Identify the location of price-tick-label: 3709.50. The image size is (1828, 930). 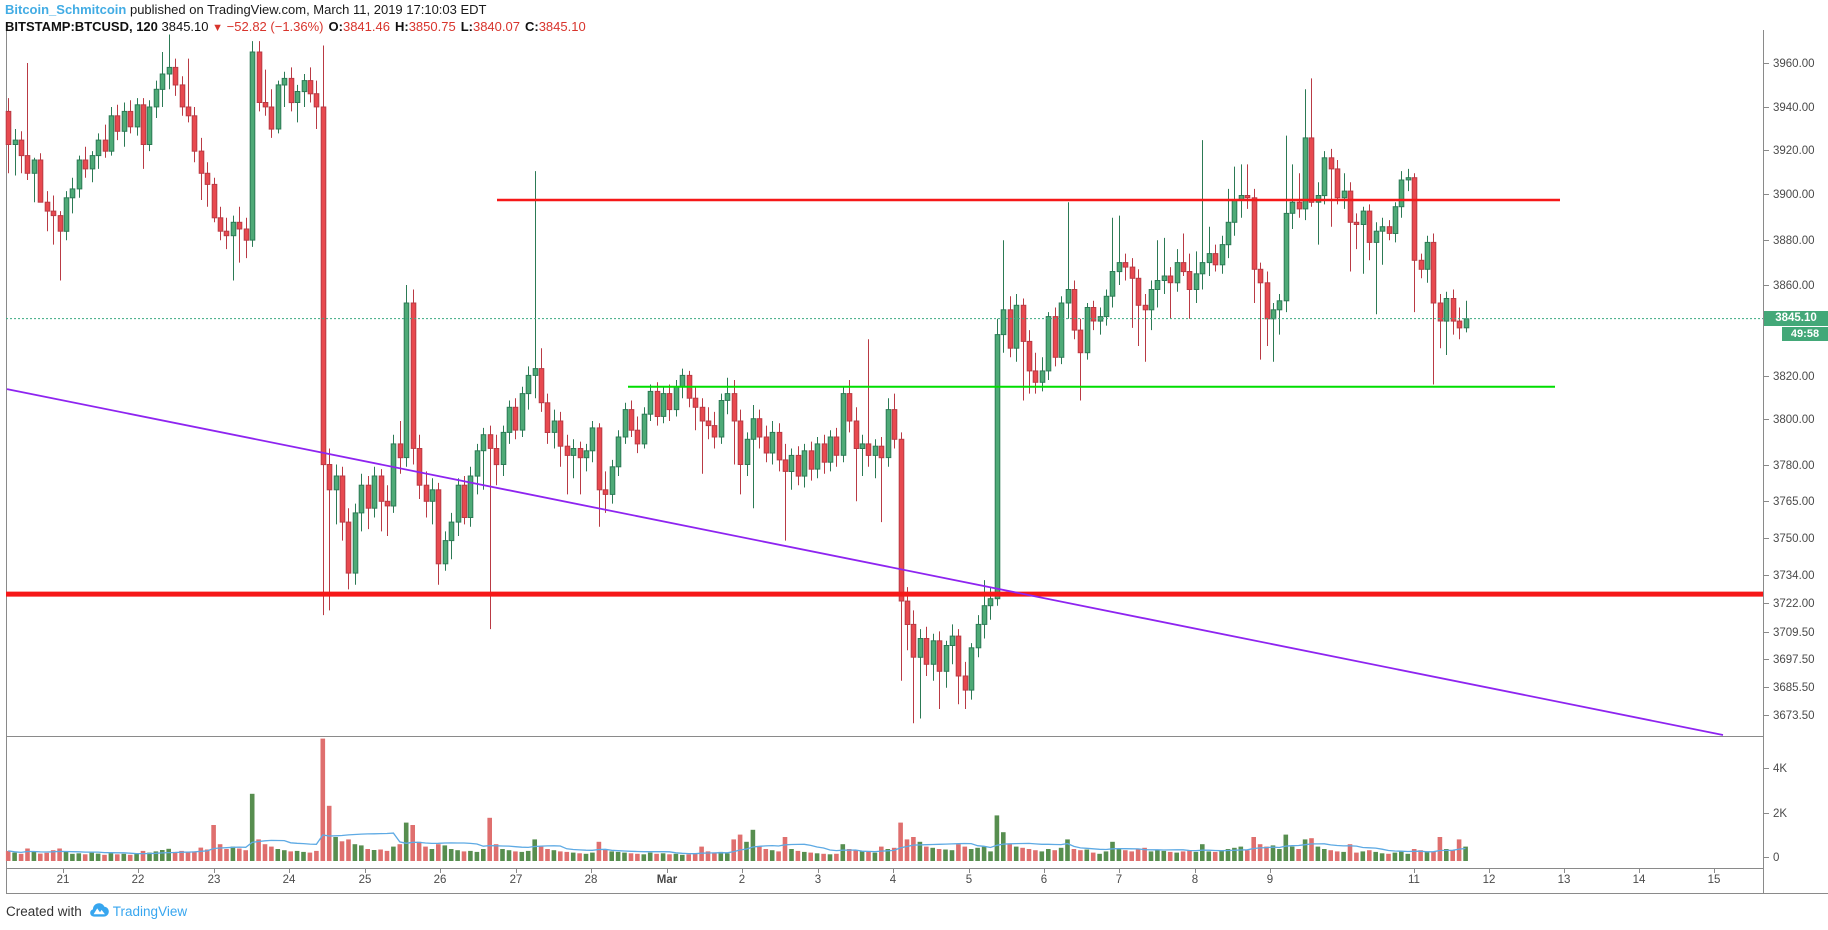
(1794, 633).